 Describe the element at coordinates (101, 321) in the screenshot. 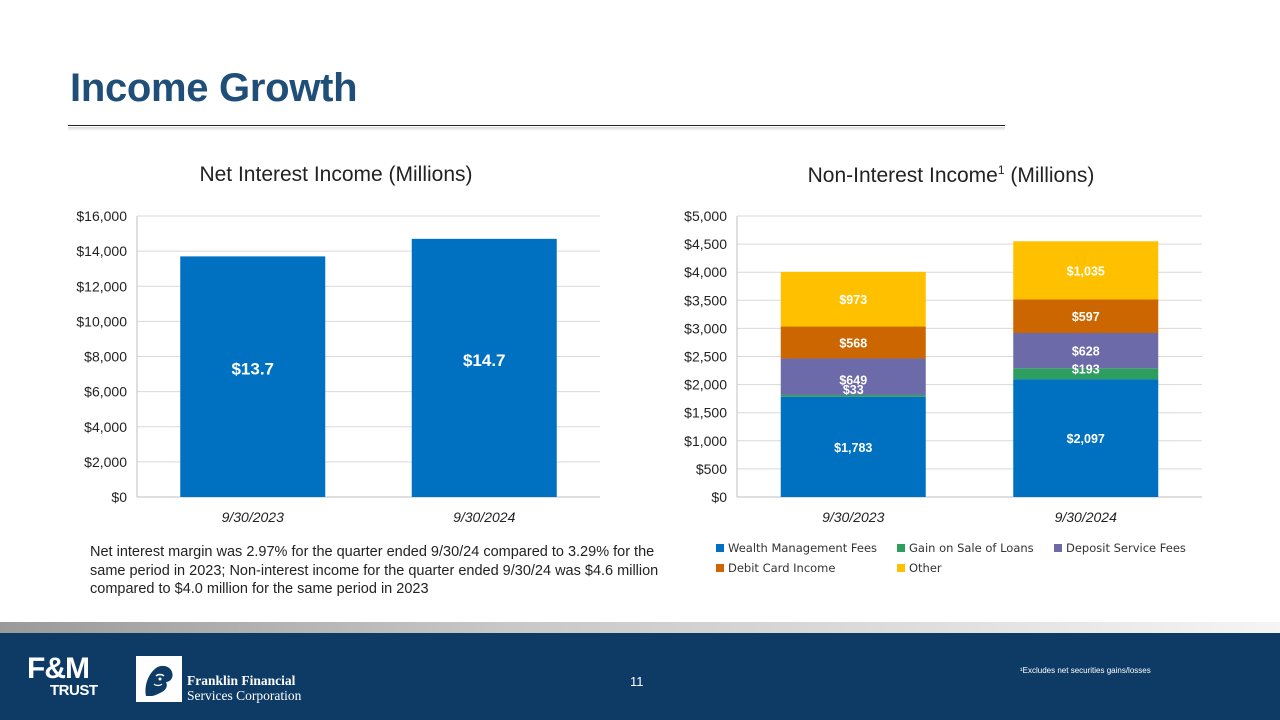

I see `y-tick-label: $10,000` at that location.